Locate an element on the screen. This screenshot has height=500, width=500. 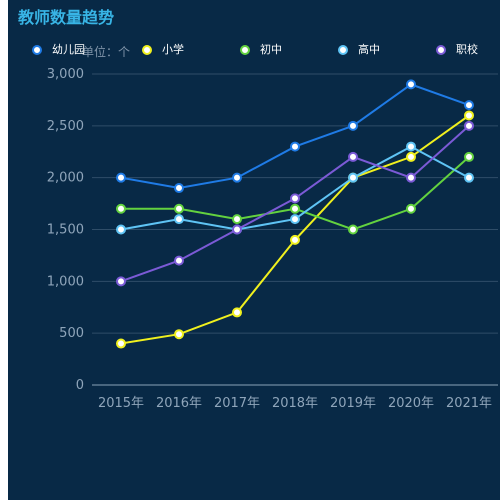
legend-item-kindergarten: 幼儿园 is located at coordinates (58, 50).